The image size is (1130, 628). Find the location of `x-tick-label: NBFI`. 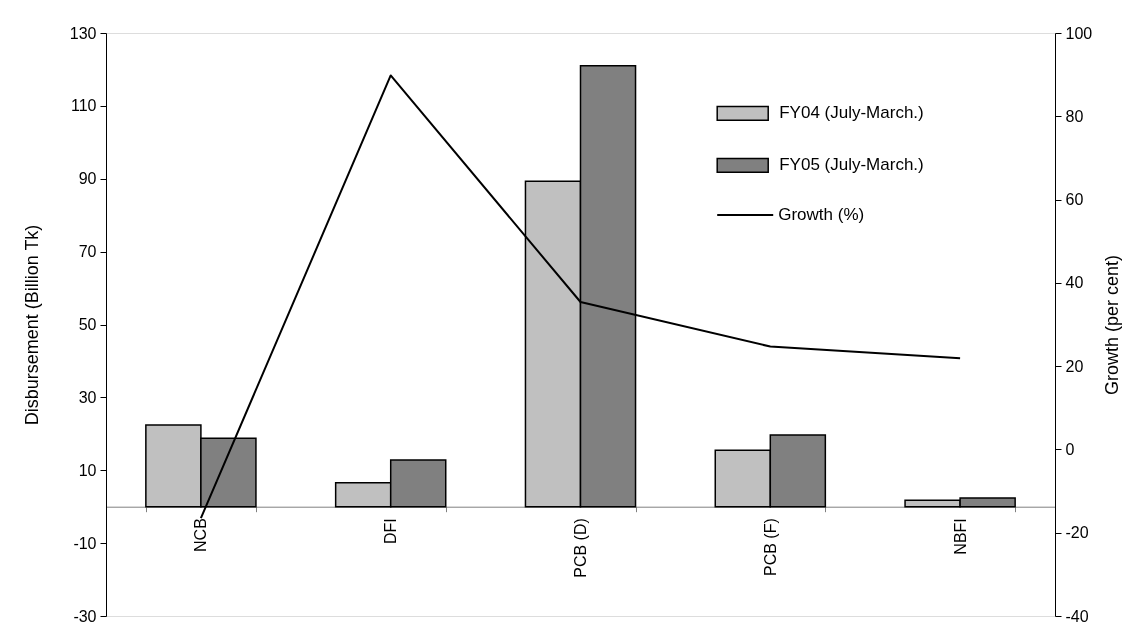

x-tick-label: NBFI is located at coordinates (960, 536).